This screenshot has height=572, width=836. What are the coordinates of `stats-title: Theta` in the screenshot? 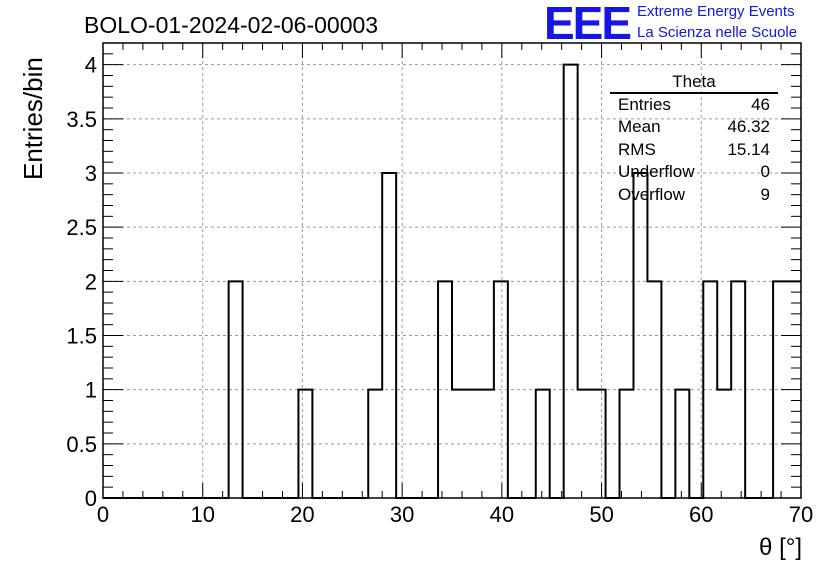 It's located at (694, 83).